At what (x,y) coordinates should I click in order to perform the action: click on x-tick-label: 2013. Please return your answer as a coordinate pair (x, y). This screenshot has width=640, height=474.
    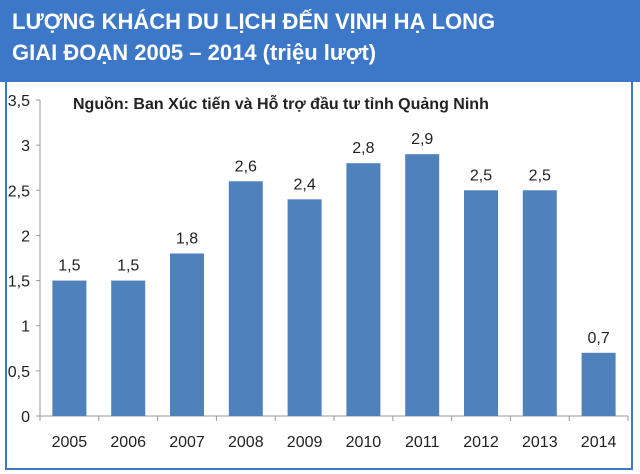
    Looking at the image, I should click on (540, 442).